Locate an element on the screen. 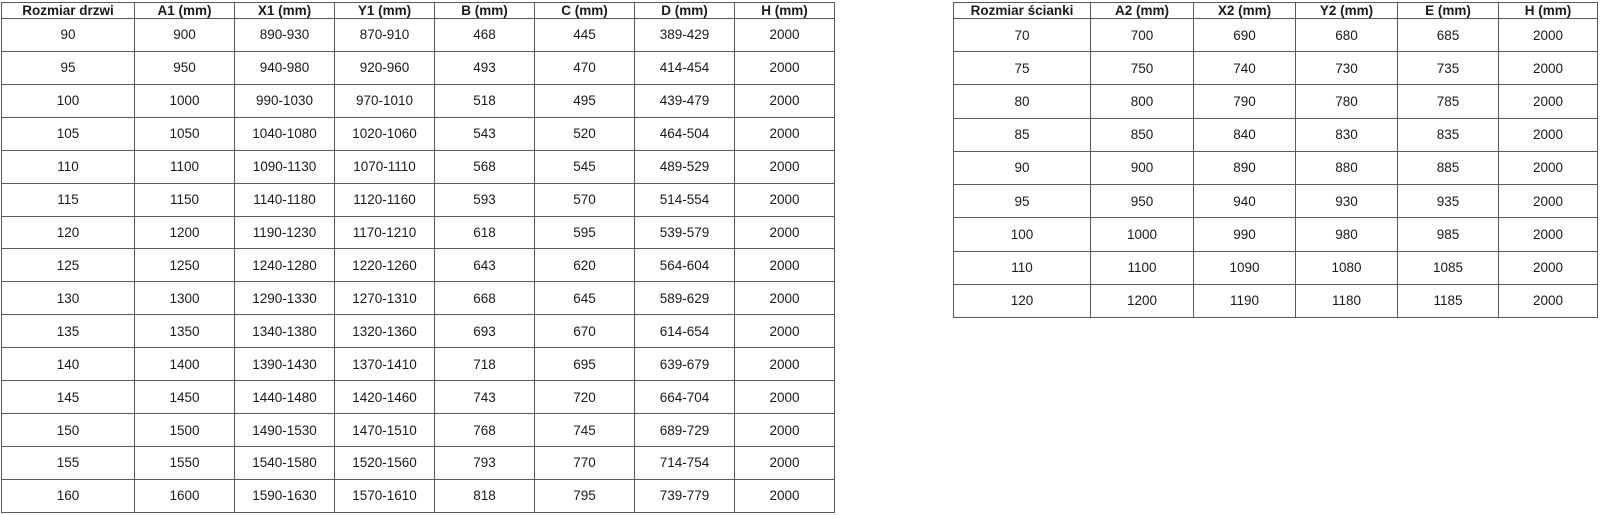 Image resolution: width=1600 pixels, height=515 pixels. table-cell: 693 is located at coordinates (484, 331).